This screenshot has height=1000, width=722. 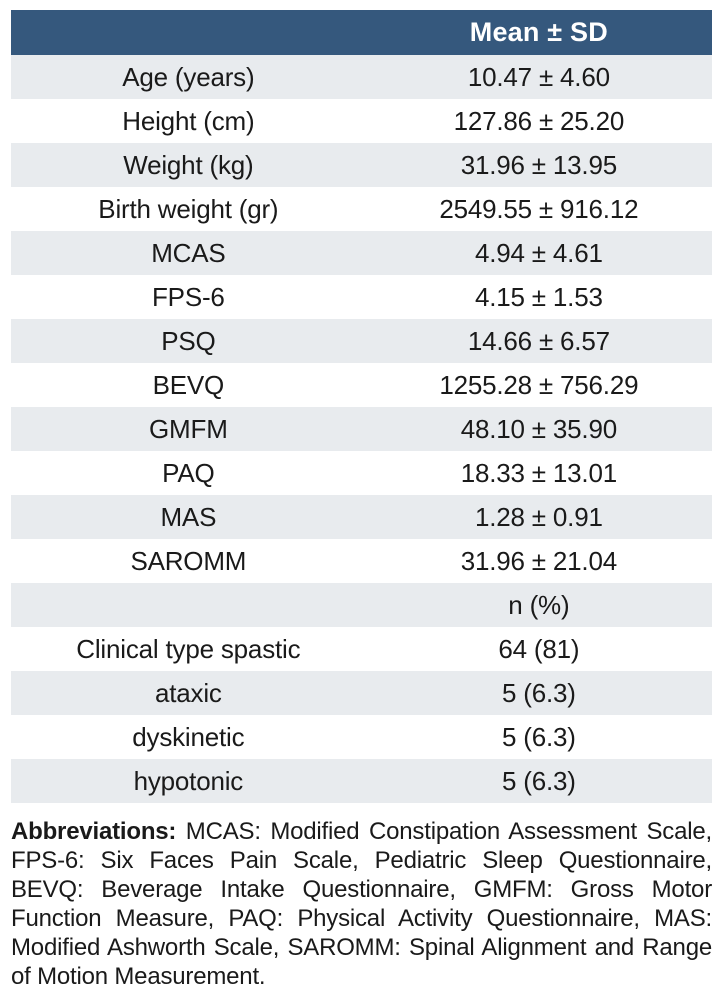 What do you see at coordinates (538, 296) in the screenshot?
I see `row-value: 4.15 ± 1.53` at bounding box center [538, 296].